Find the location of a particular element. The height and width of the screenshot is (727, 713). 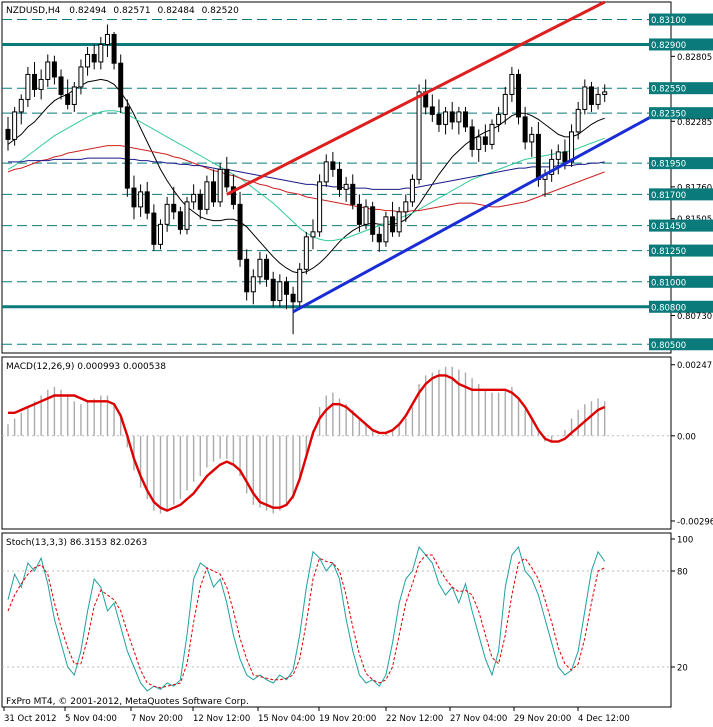

time-tick-label-2: 7 Nov 20:00 is located at coordinates (157, 719).